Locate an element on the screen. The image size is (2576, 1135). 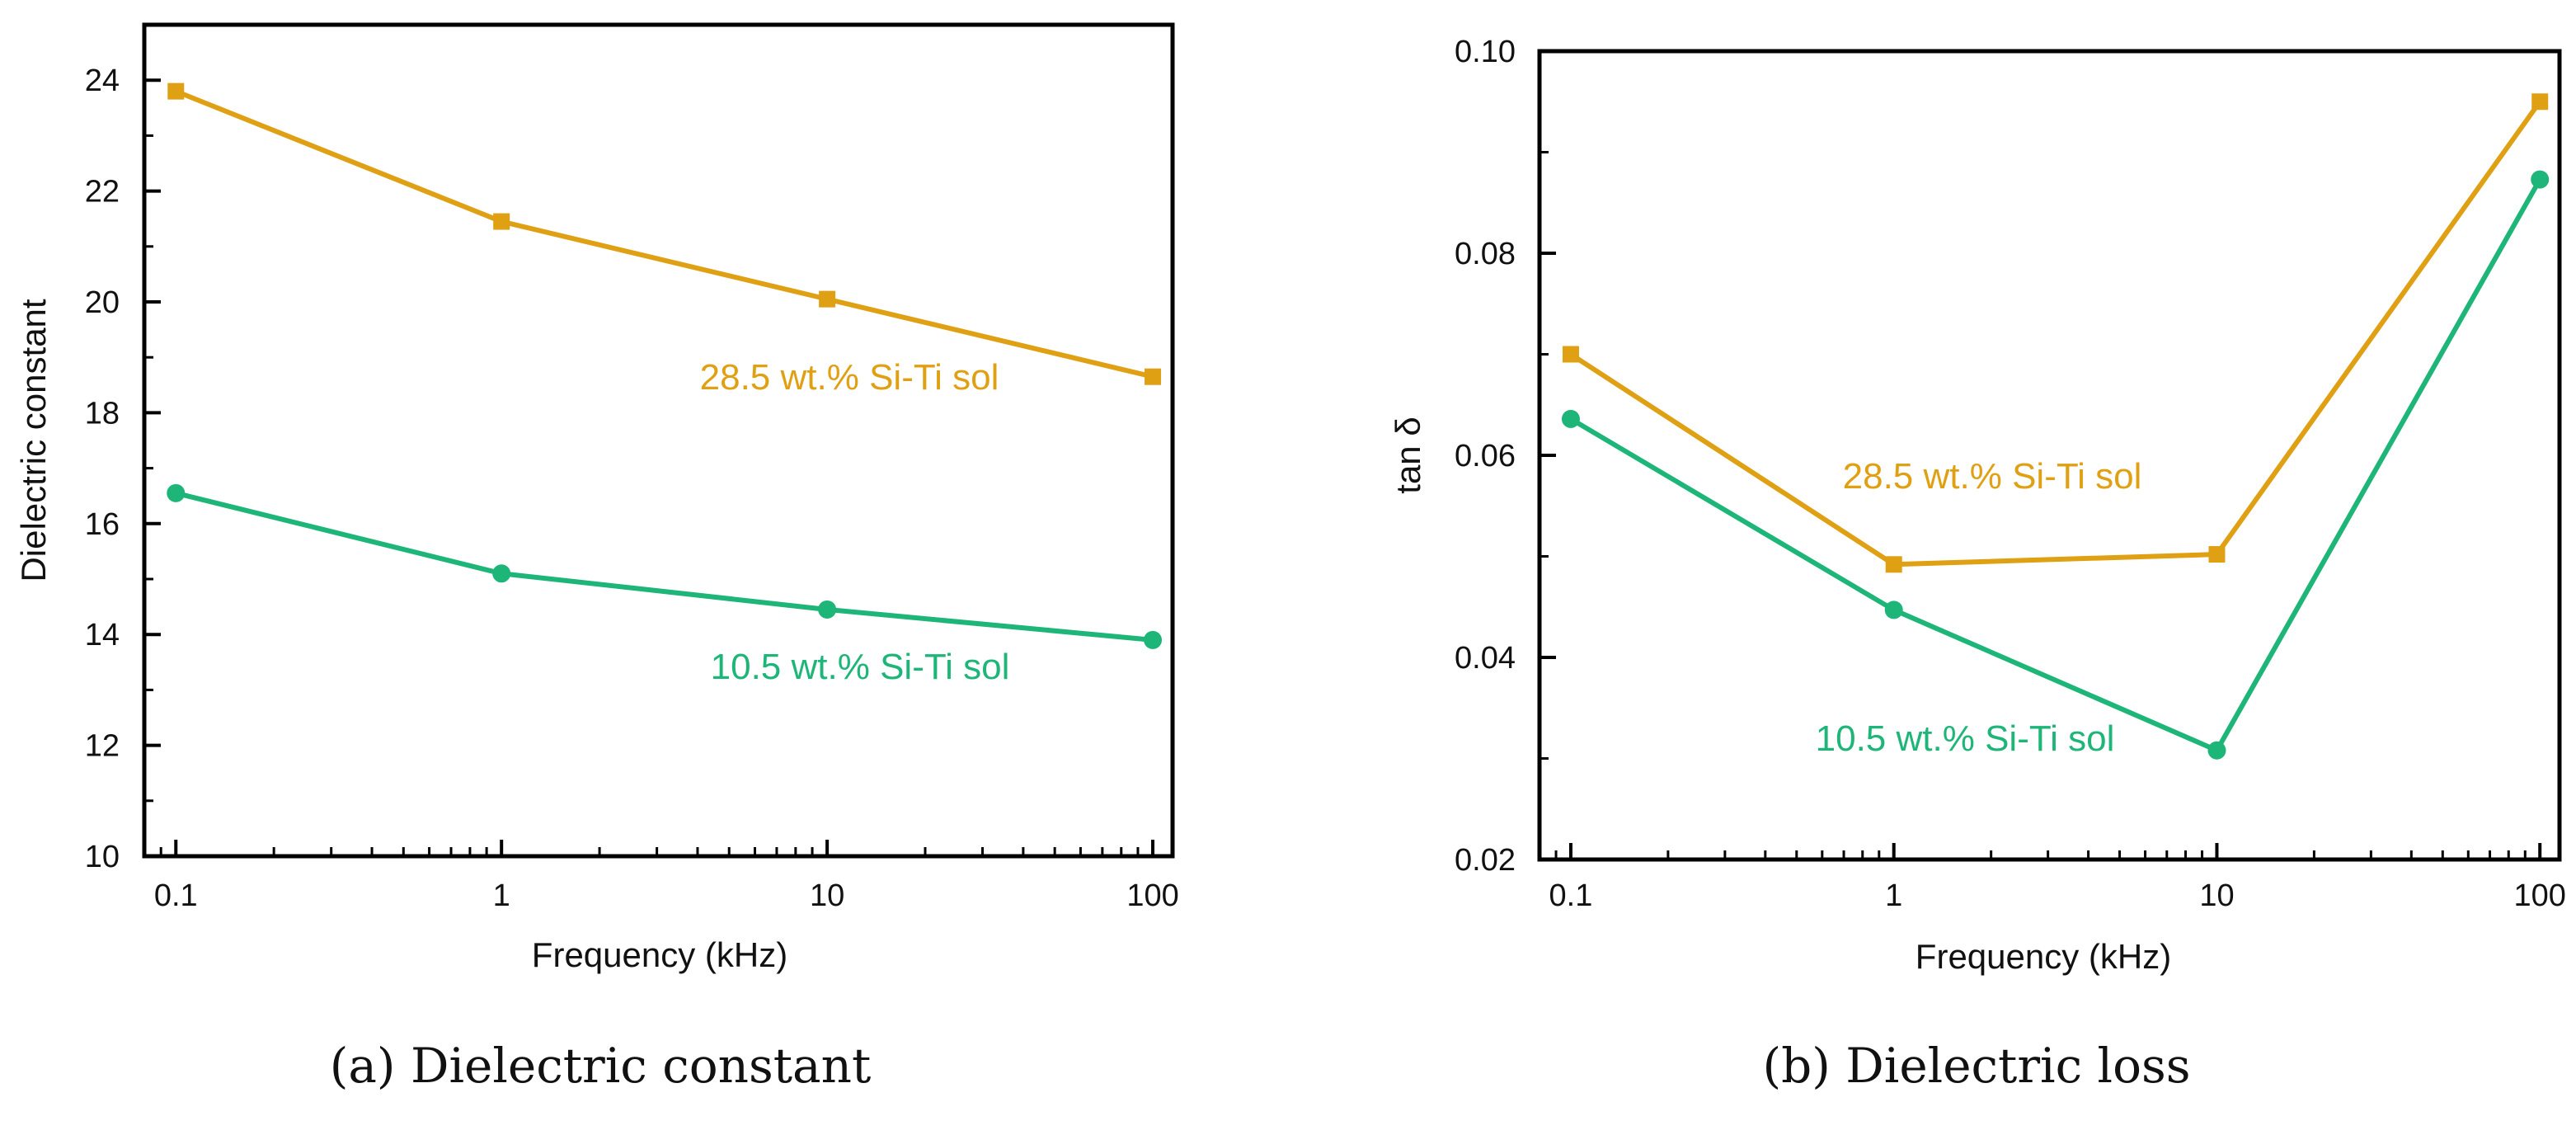
y-tick-label: 0.02 is located at coordinates (1485, 860).